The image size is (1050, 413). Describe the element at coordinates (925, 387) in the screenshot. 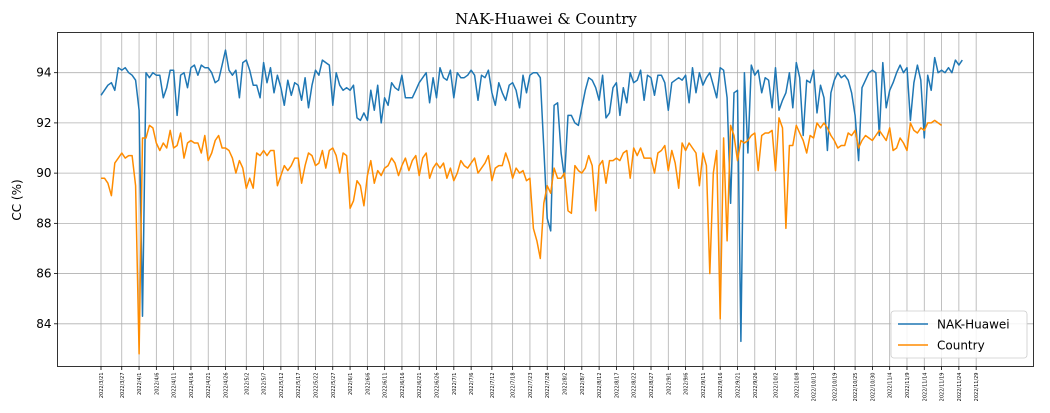

I see `x-tick-label: 2022/11/14` at that location.